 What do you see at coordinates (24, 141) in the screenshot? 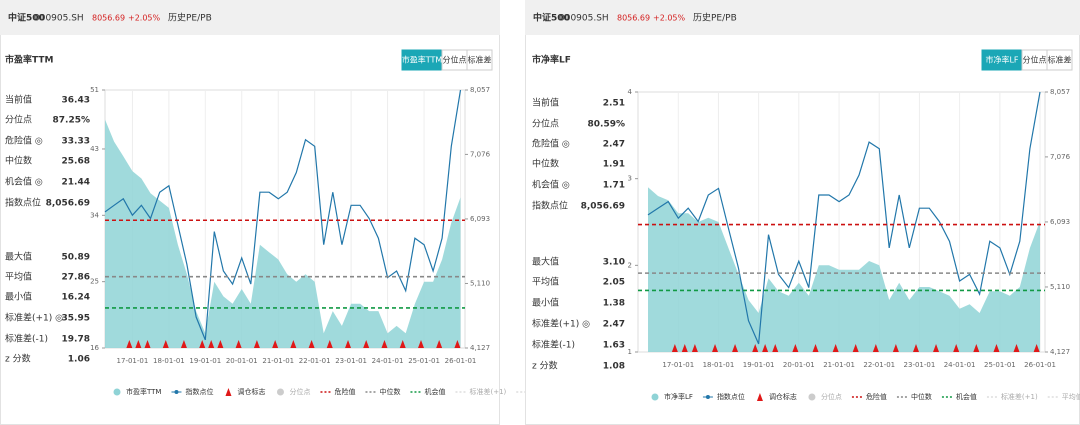
I see `stat-label: 危险值 ◎` at bounding box center [24, 141].